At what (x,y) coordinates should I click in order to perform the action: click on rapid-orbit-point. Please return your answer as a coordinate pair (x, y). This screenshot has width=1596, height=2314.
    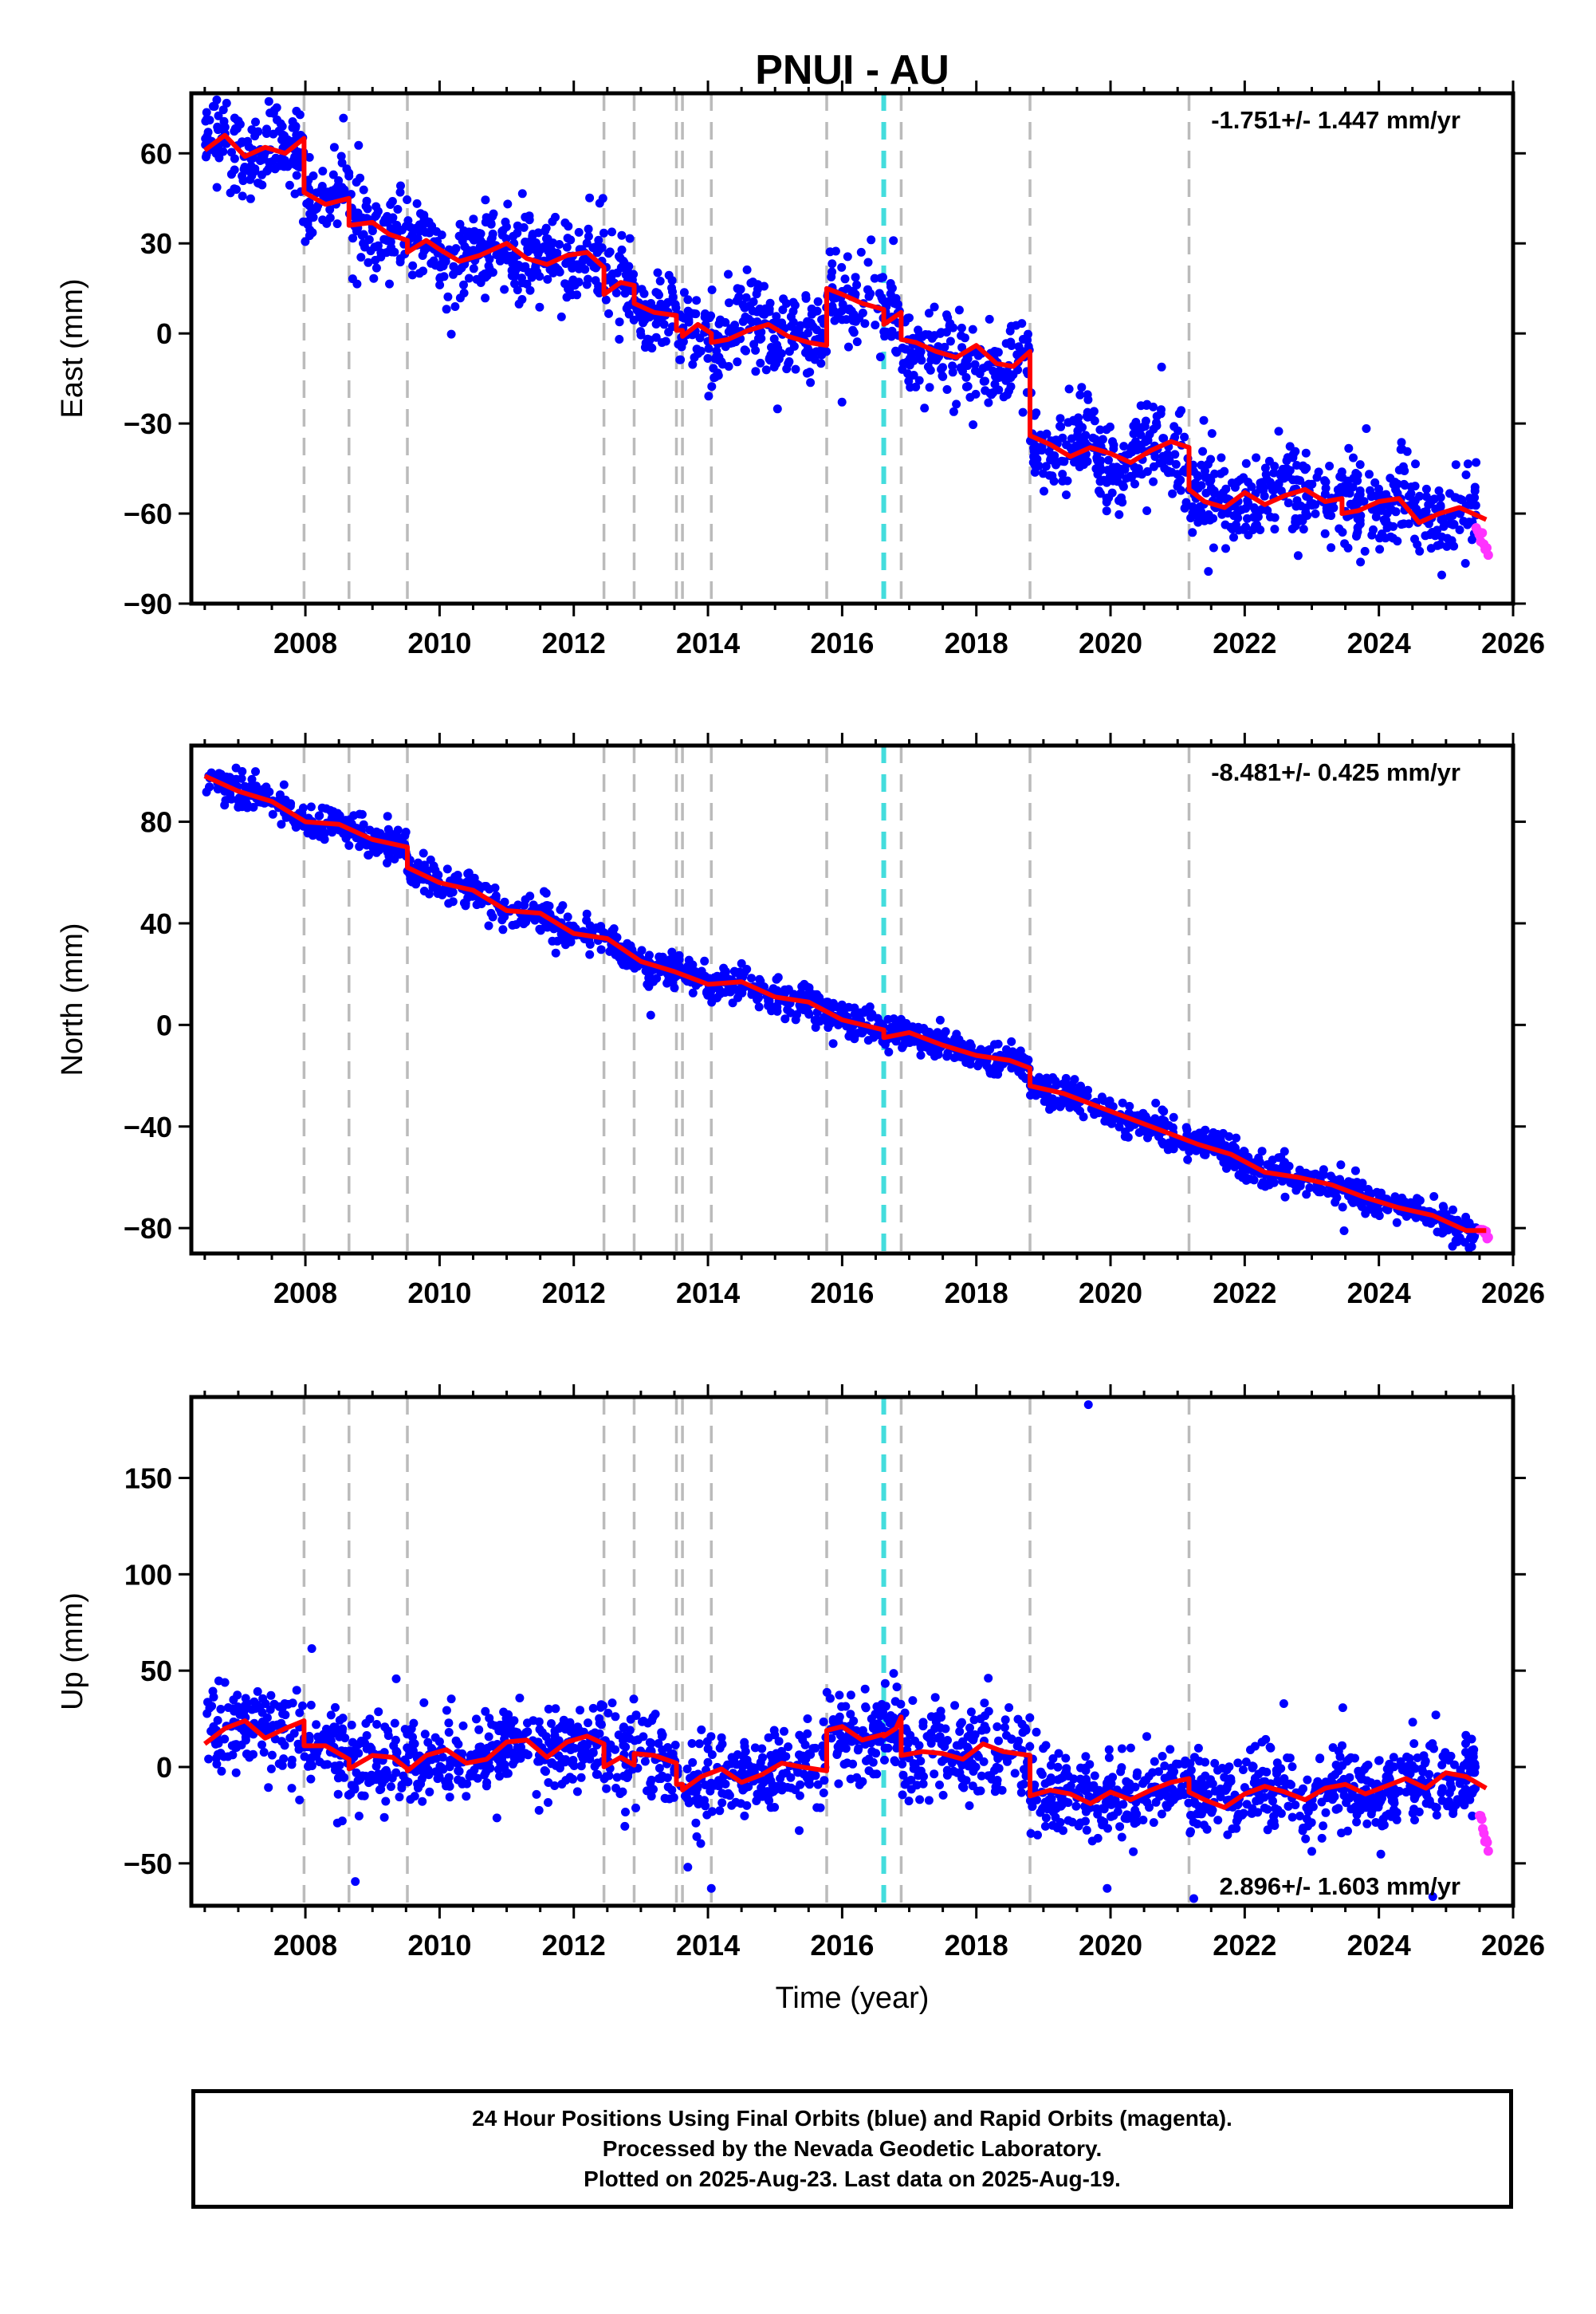
    Looking at the image, I should click on (1488, 1237).